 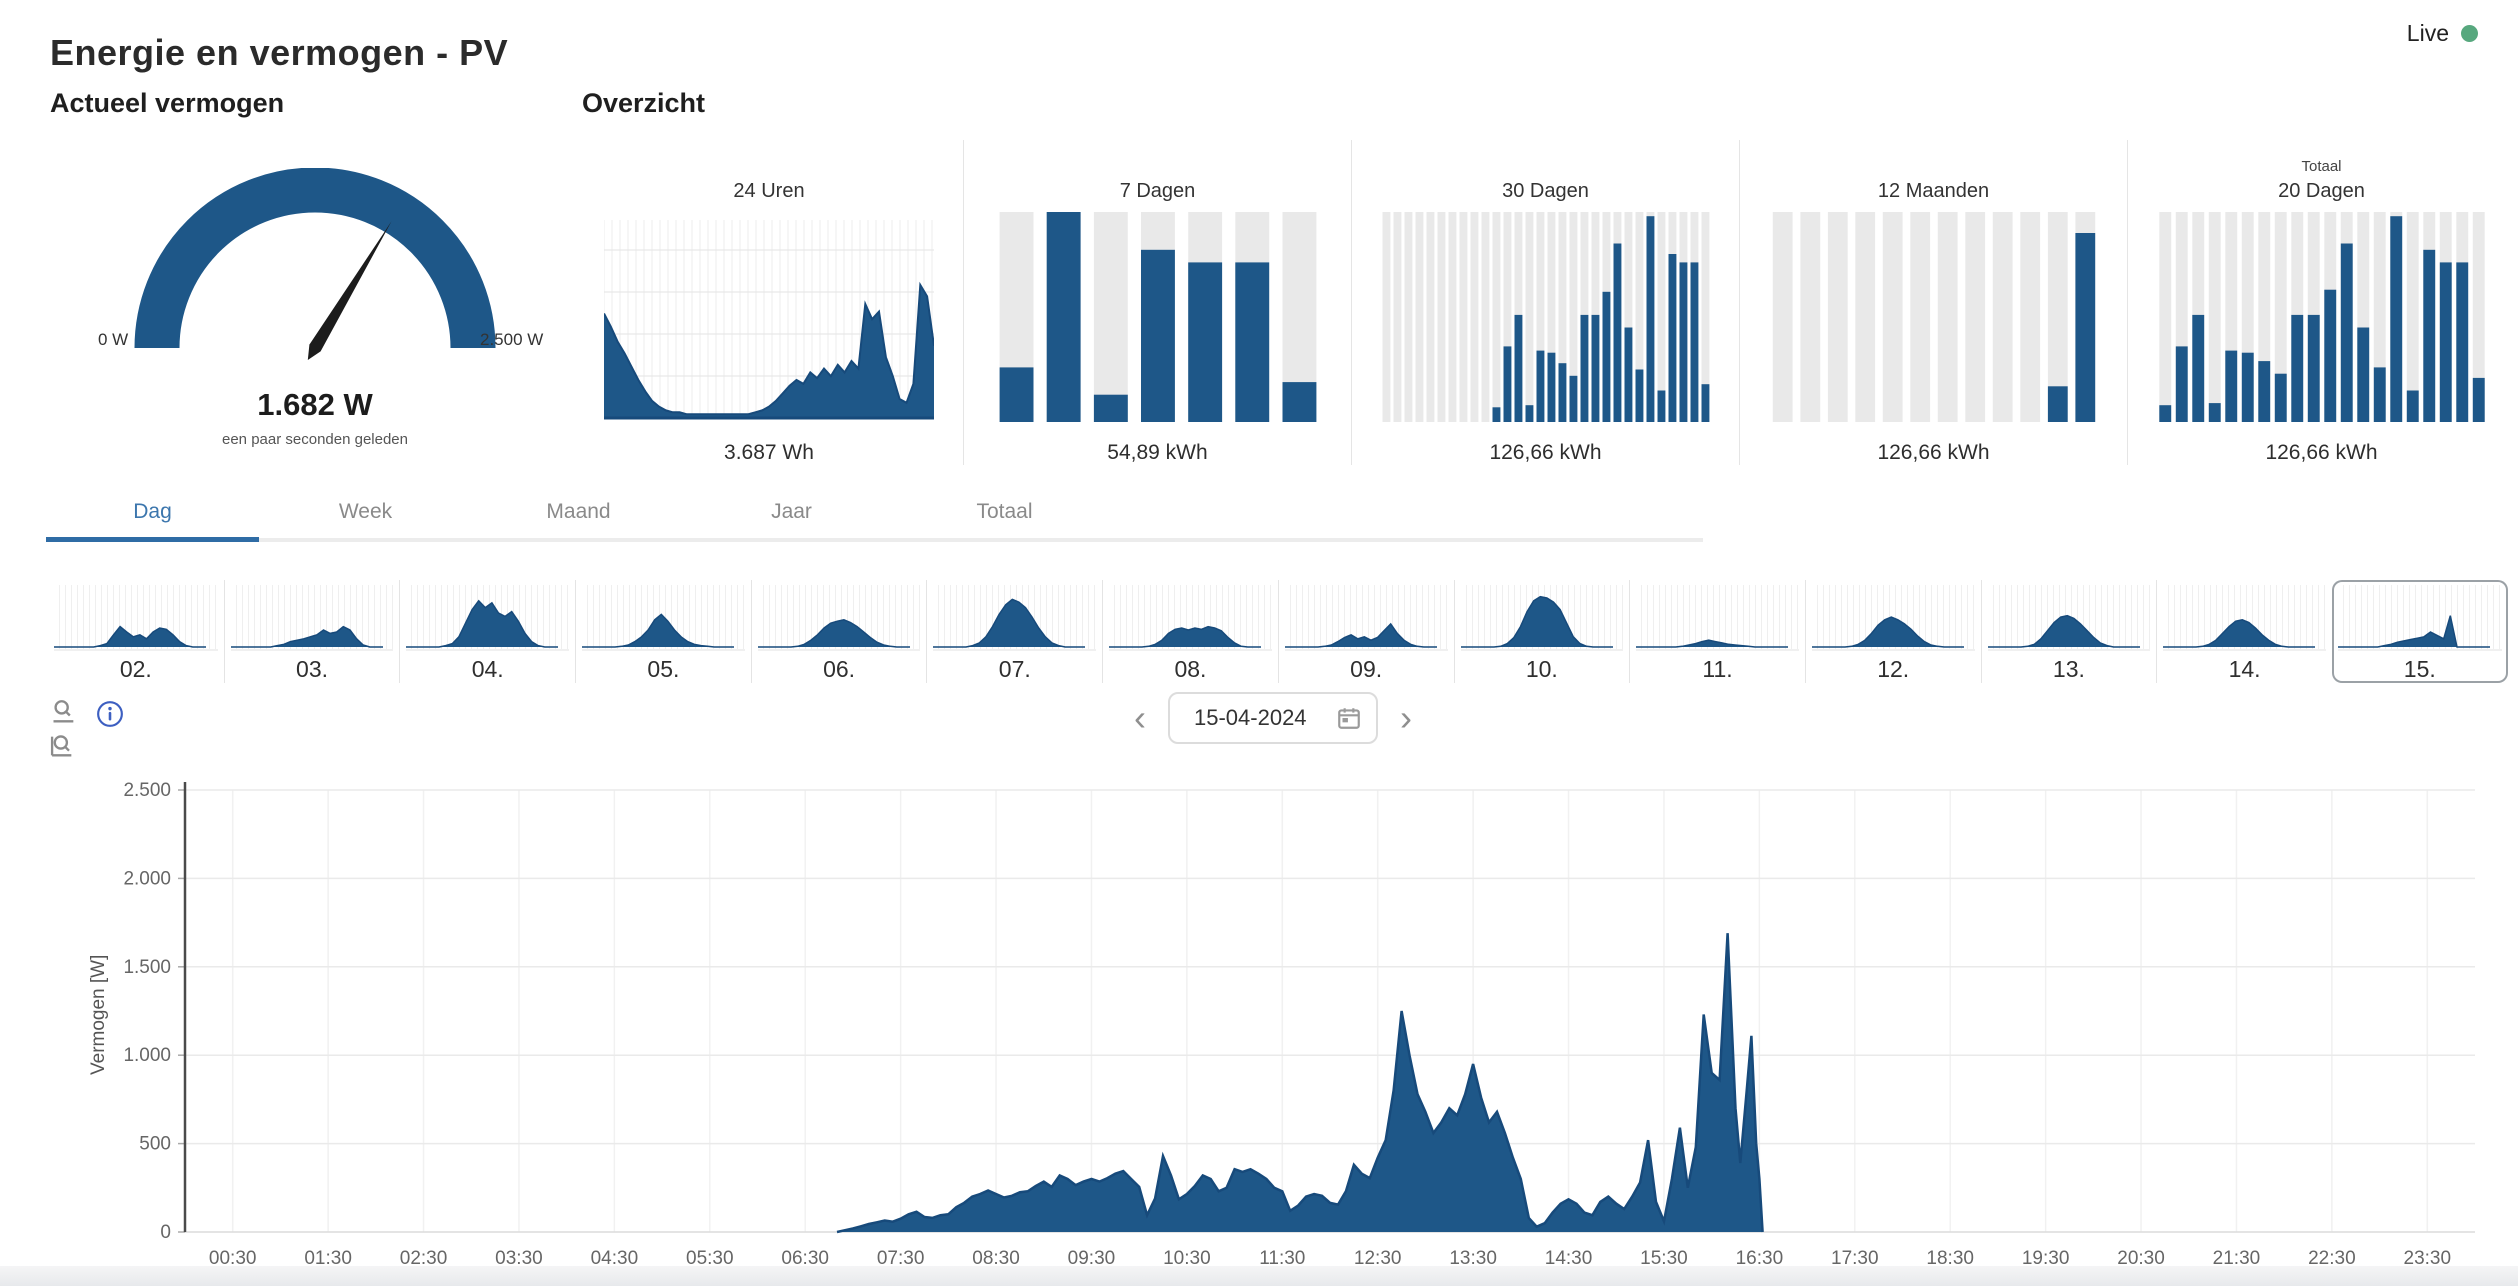 I want to click on day-cell-12: 12., so click(x=1892, y=631).